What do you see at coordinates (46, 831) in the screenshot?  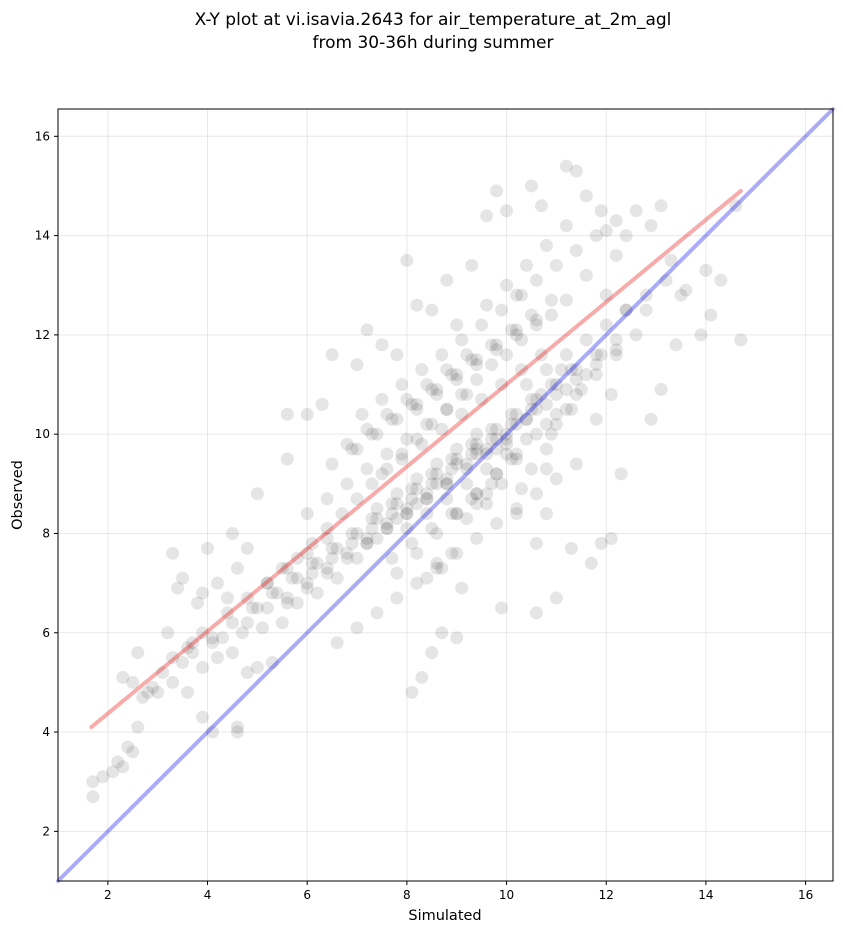 I see `y-tick-label: 2` at bounding box center [46, 831].